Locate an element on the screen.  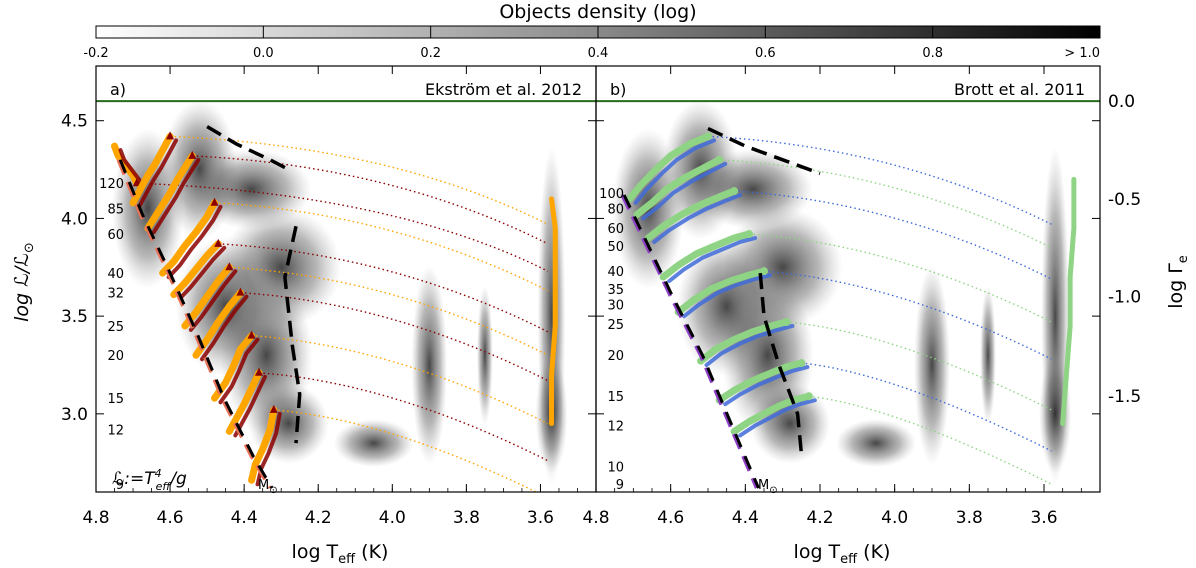
mass-label: 10 is located at coordinates (615, 468).